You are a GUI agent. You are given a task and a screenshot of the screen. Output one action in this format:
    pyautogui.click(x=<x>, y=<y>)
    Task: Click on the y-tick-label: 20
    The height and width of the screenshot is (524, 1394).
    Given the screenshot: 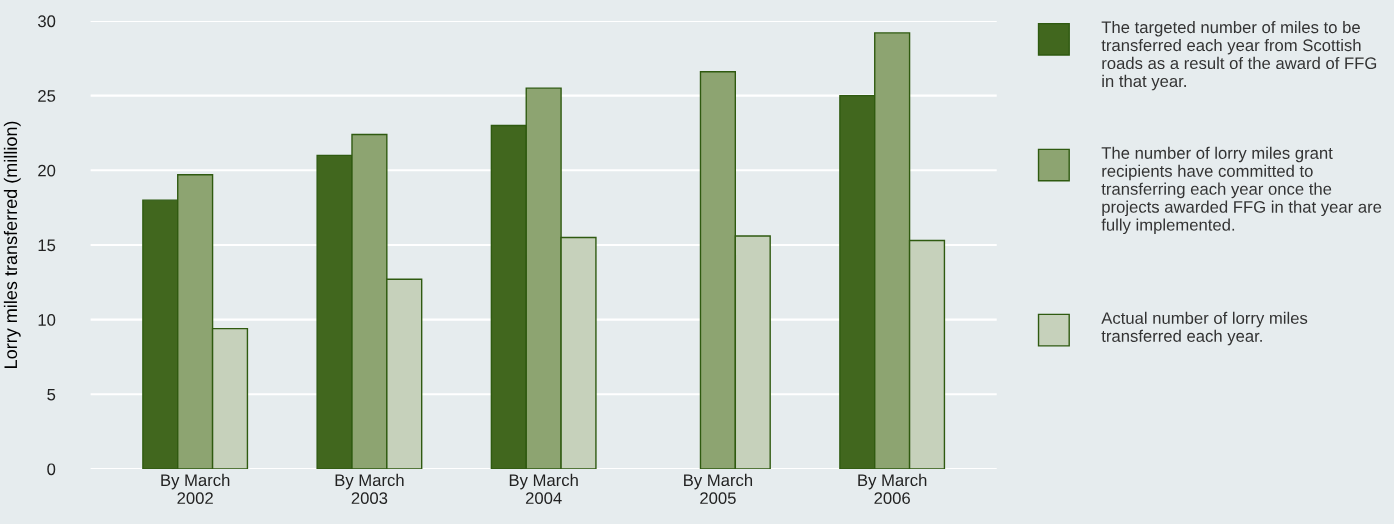 What is the action you would take?
    pyautogui.click(x=47, y=170)
    